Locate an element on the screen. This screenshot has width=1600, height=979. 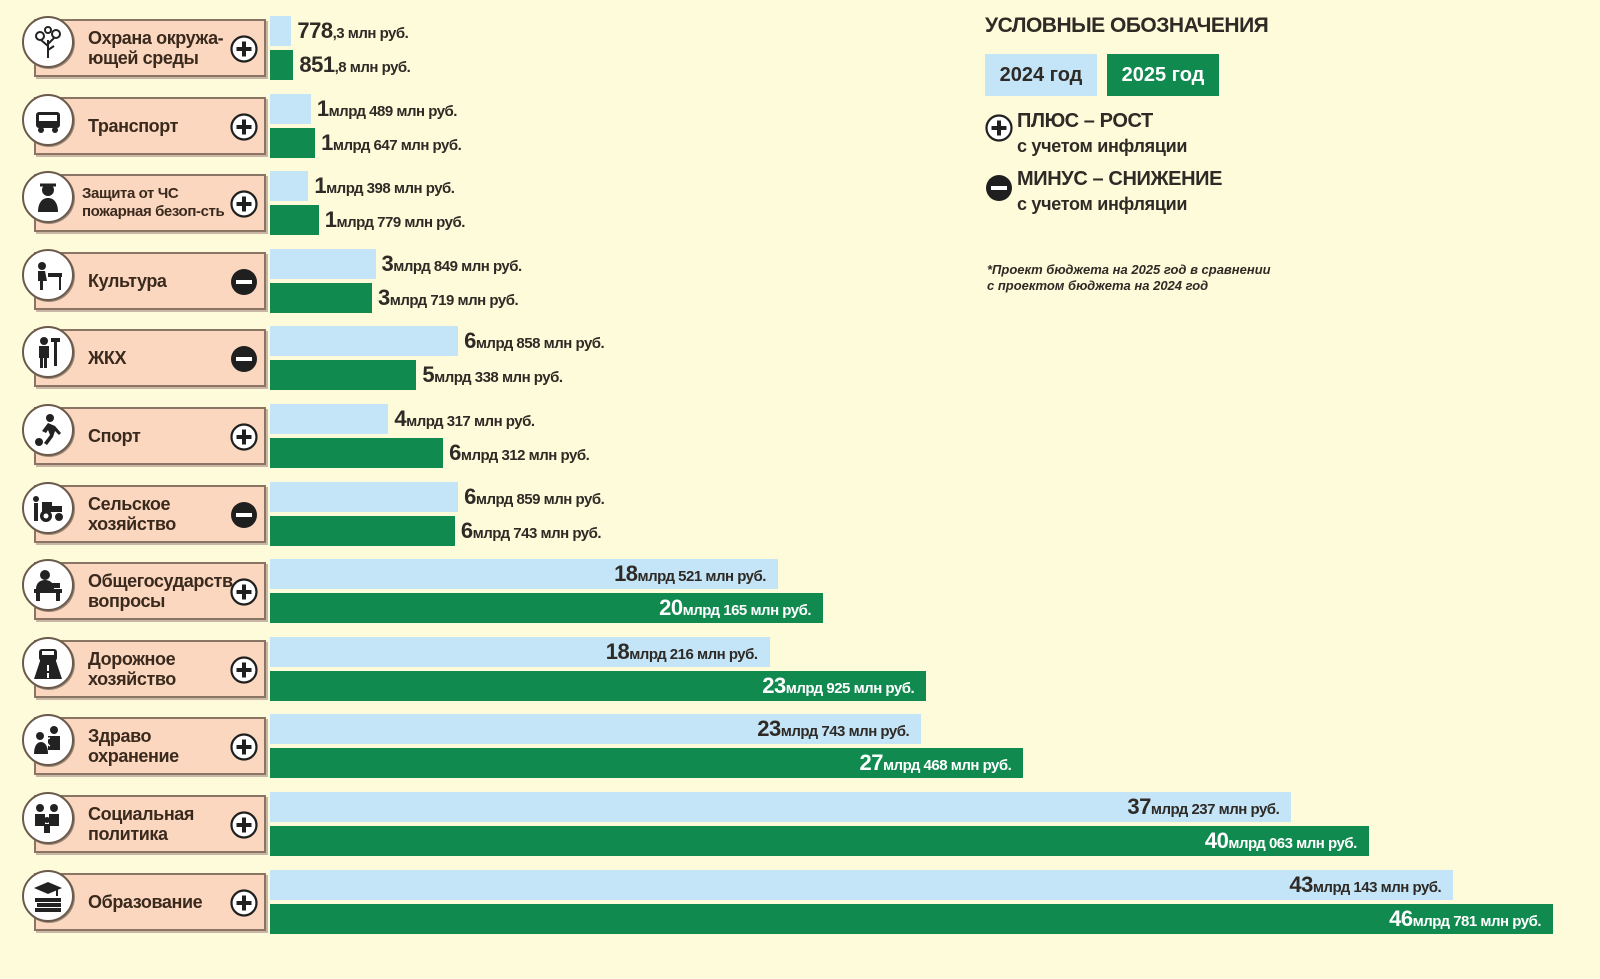
value-label-2025: 6 млрд 743 млн руб. is located at coordinates (531, 530).